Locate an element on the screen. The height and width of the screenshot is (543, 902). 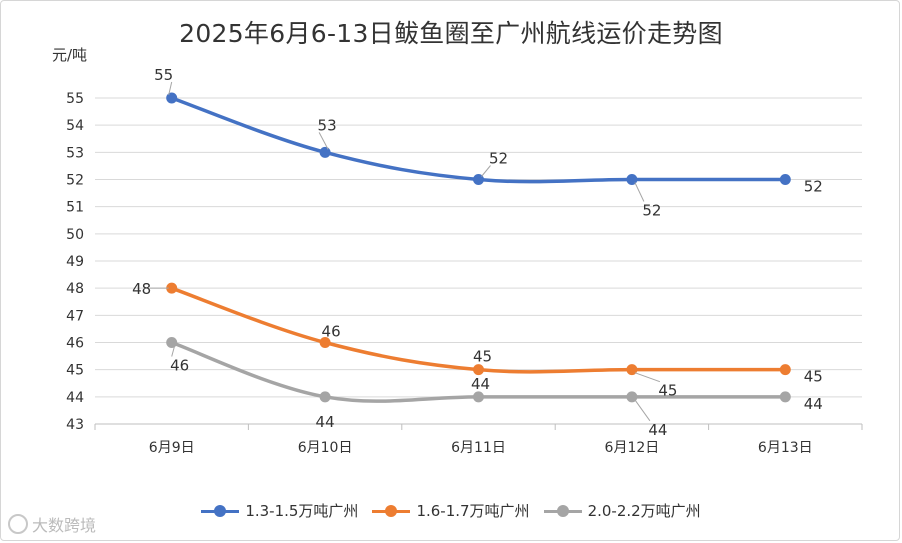
data-label: 53 is located at coordinates (327, 125).